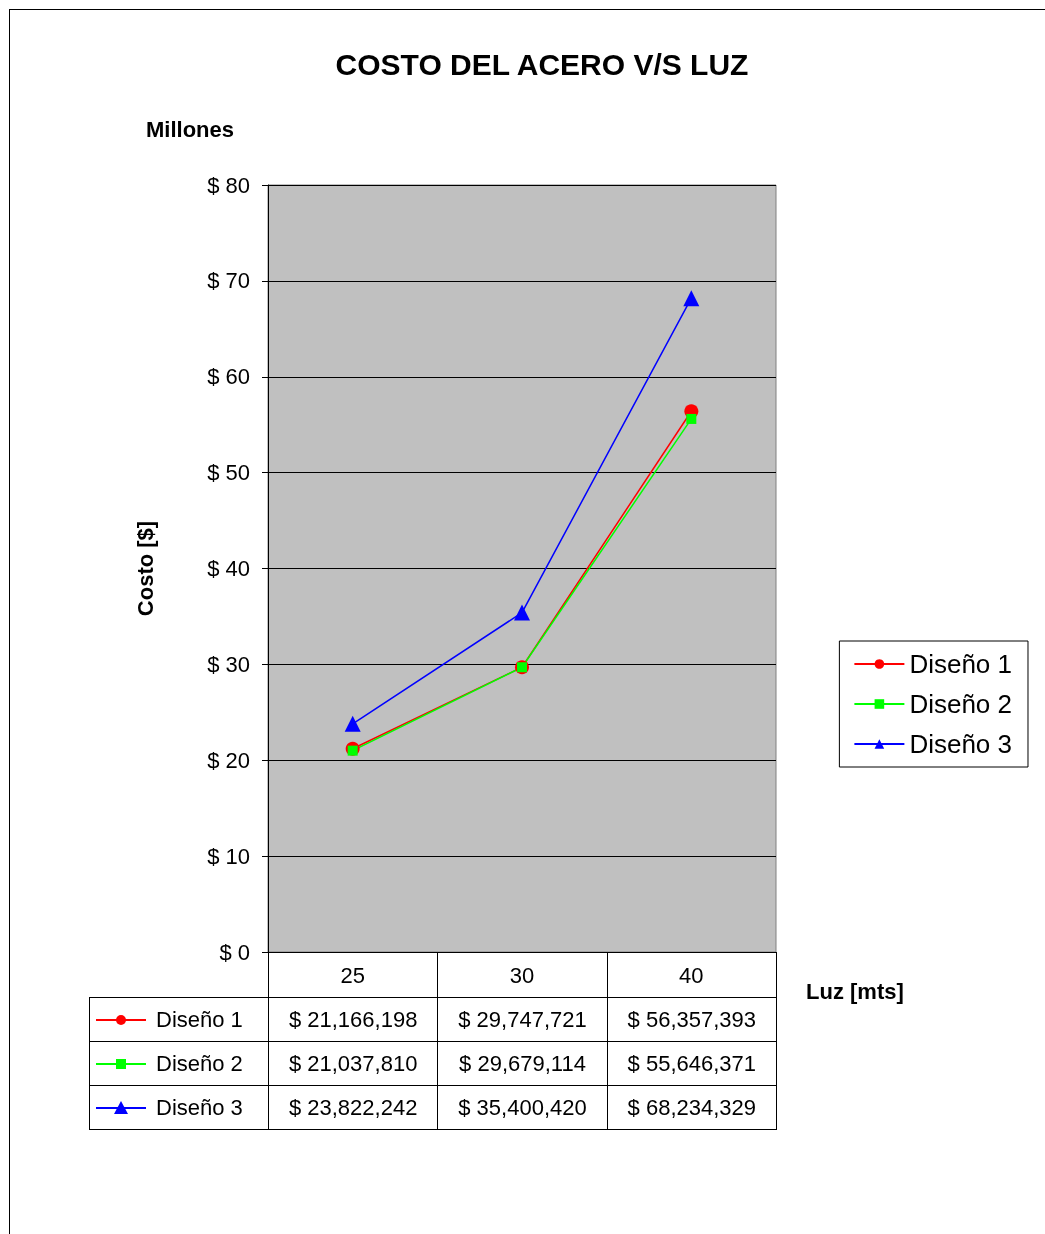 The height and width of the screenshot is (1234, 1045). Describe the element at coordinates (691, 1063) in the screenshot. I see `text: $ 55,646,371` at that location.